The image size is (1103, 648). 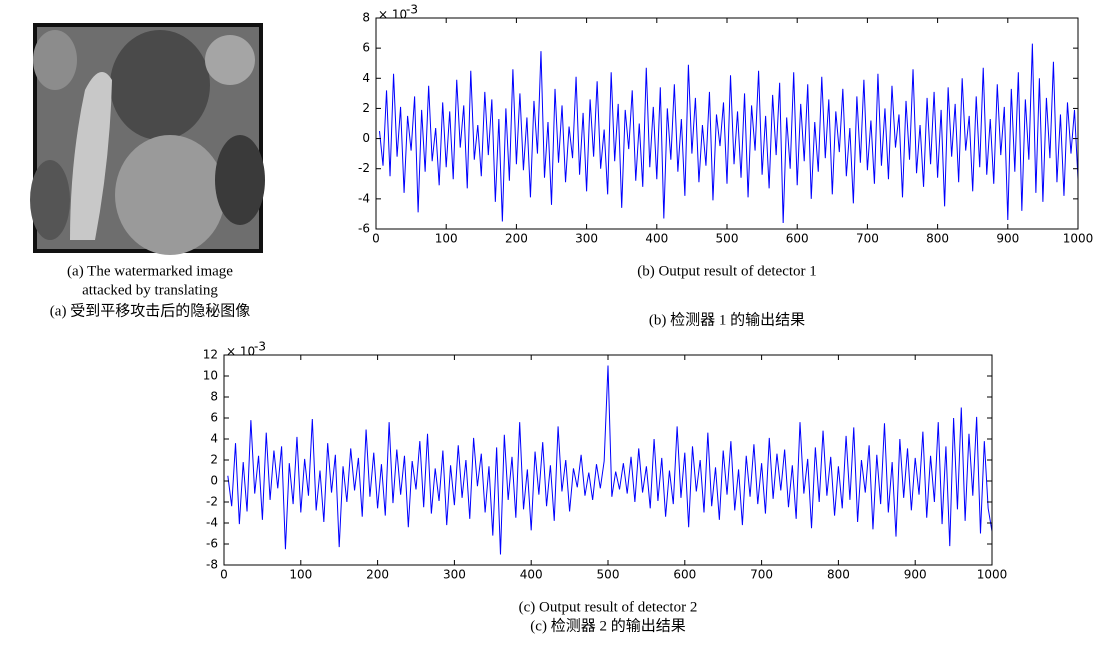 What do you see at coordinates (150, 271) in the screenshot?
I see `caption: (a) The watermarked image` at bounding box center [150, 271].